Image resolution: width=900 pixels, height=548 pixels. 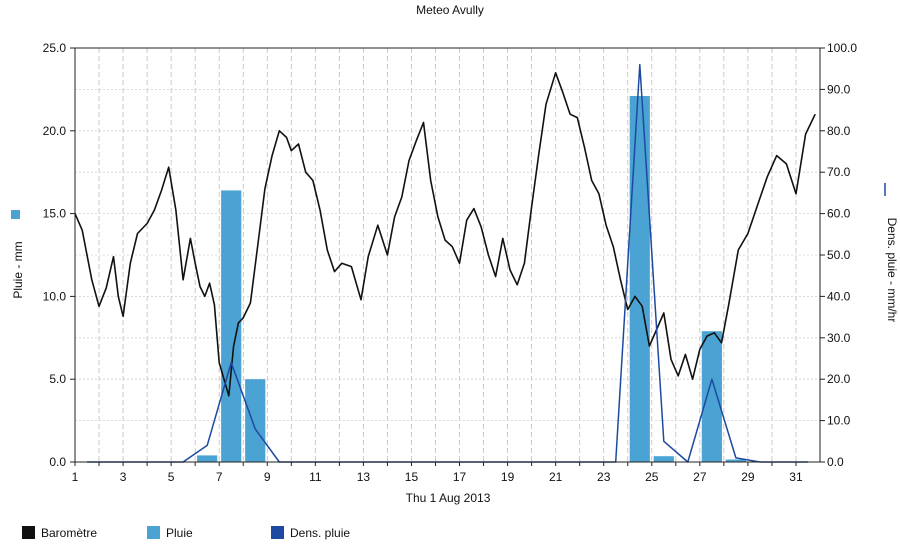 What do you see at coordinates (69, 533) in the screenshot?
I see `legend-label-barometre: Baromètre` at bounding box center [69, 533].